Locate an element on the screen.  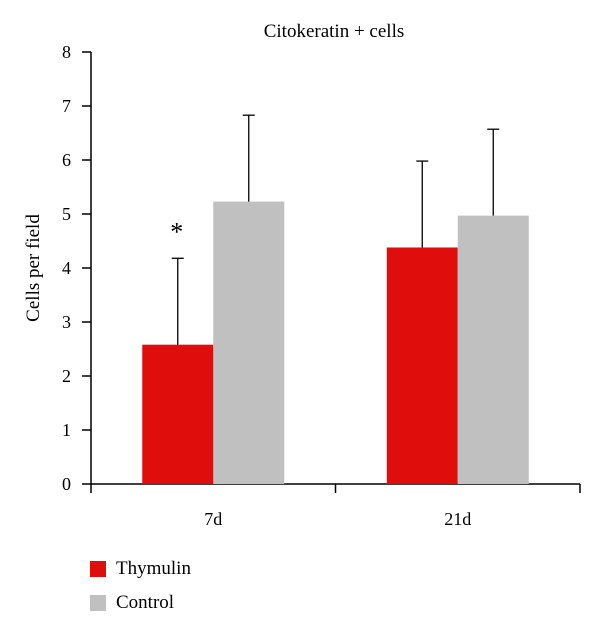
legend-item-thymulin: Thymulin is located at coordinates (140, 569).